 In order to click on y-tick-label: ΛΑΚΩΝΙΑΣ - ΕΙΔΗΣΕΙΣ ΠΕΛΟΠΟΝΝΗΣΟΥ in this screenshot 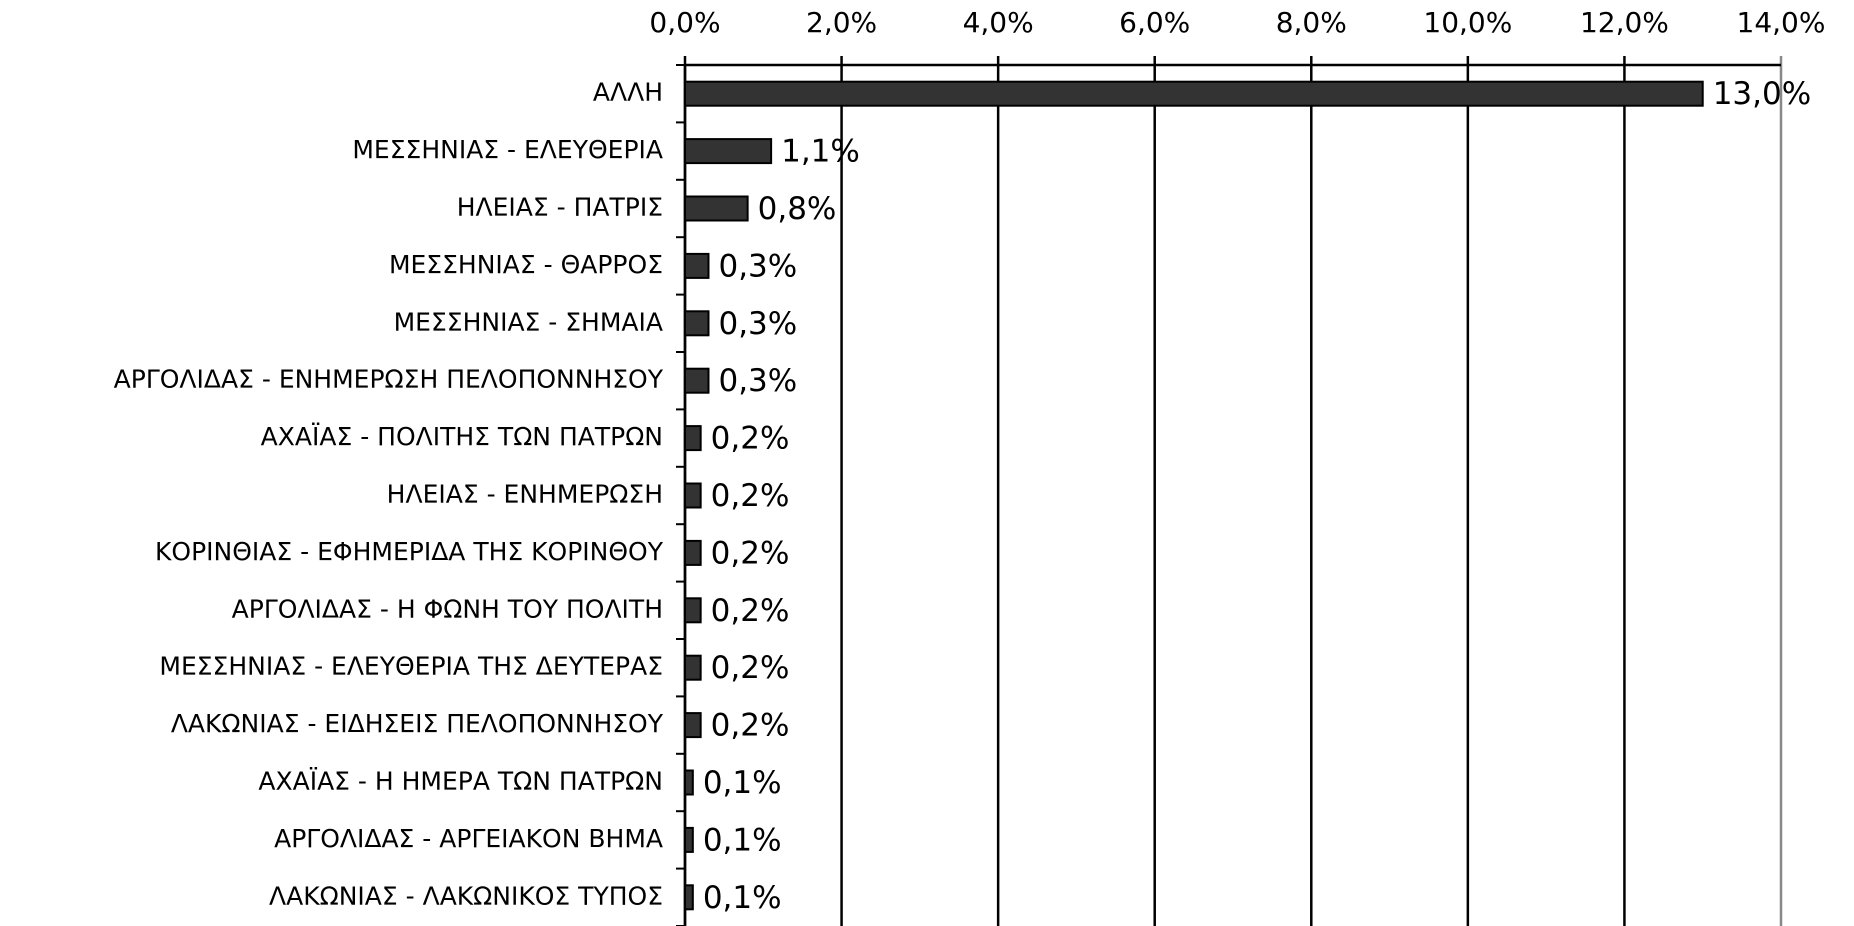, I will do `click(417, 723)`.